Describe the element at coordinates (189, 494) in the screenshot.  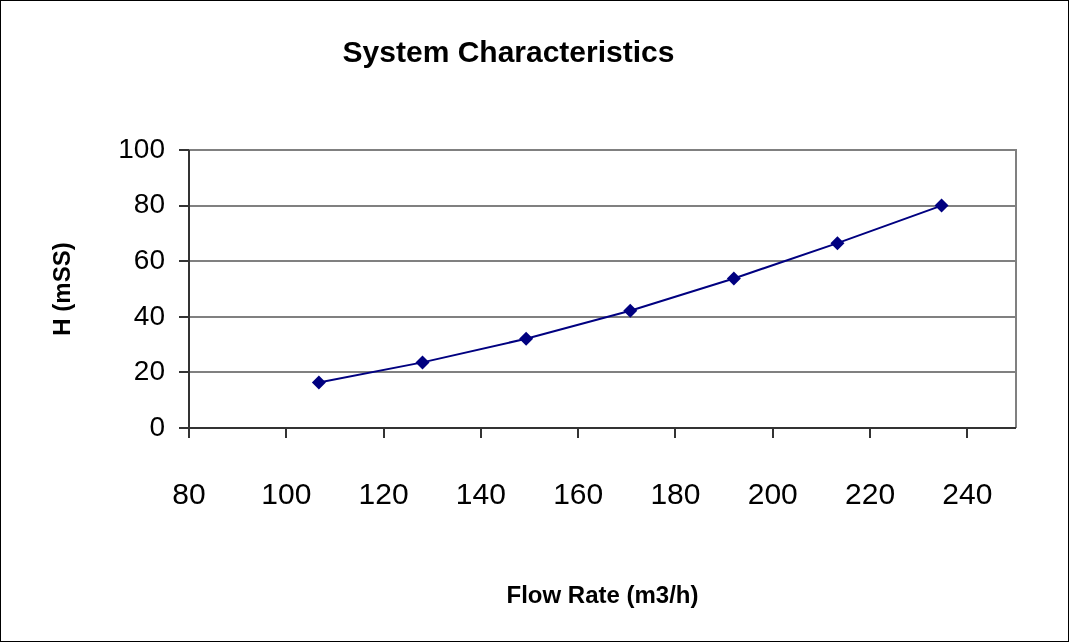
I see `x-tick-label: 80` at that location.